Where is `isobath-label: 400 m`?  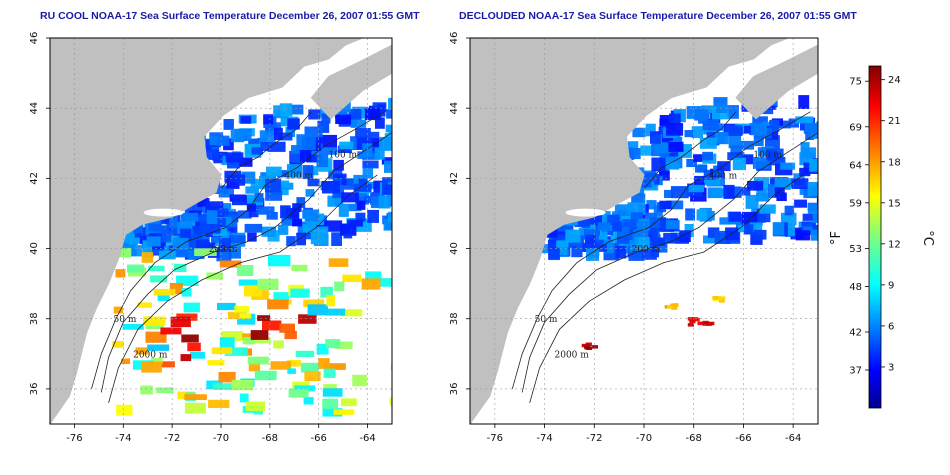 isobath-label: 400 m is located at coordinates (723, 176).